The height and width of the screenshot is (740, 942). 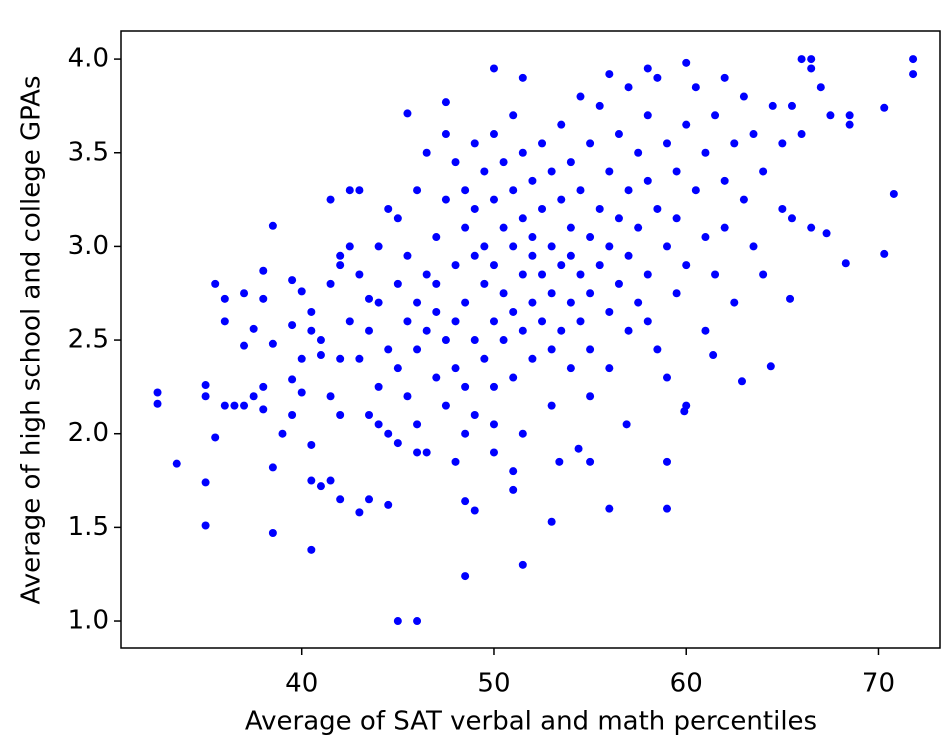 I want to click on y-tick-label: 2.0, so click(x=88, y=433).